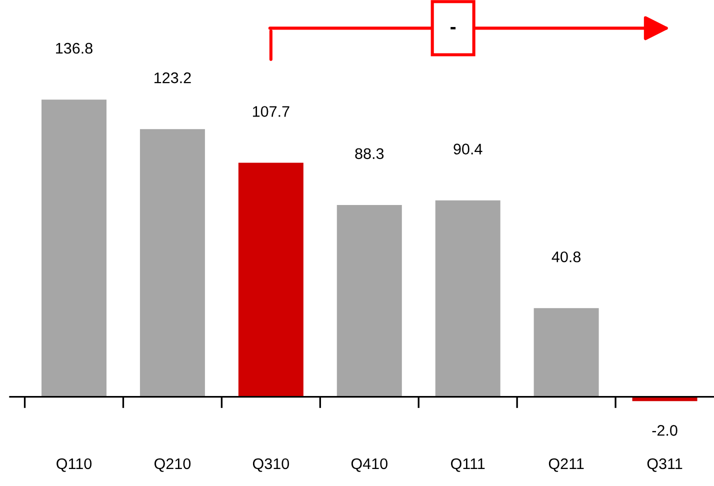 The image size is (714, 486). I want to click on x-tick-label: Q211, so click(566, 465).